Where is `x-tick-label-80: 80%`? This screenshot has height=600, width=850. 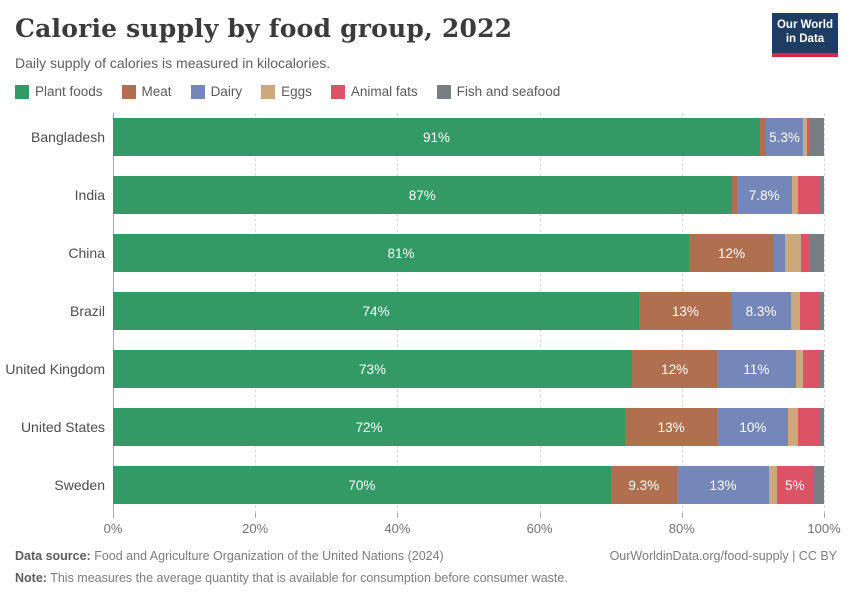
x-tick-label-80: 80% is located at coordinates (681, 528).